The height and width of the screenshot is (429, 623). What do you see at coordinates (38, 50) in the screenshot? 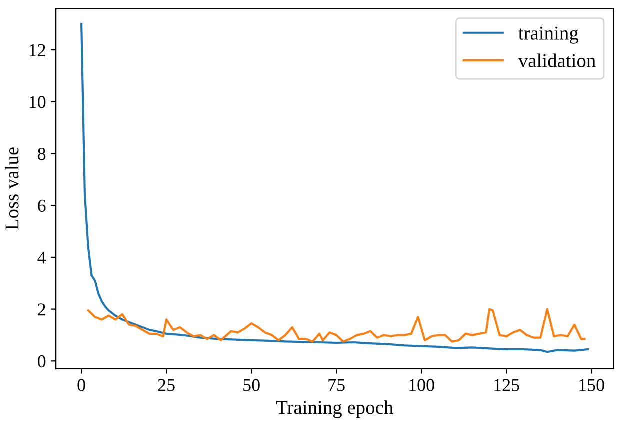
I see `y-tick-label: 12` at bounding box center [38, 50].